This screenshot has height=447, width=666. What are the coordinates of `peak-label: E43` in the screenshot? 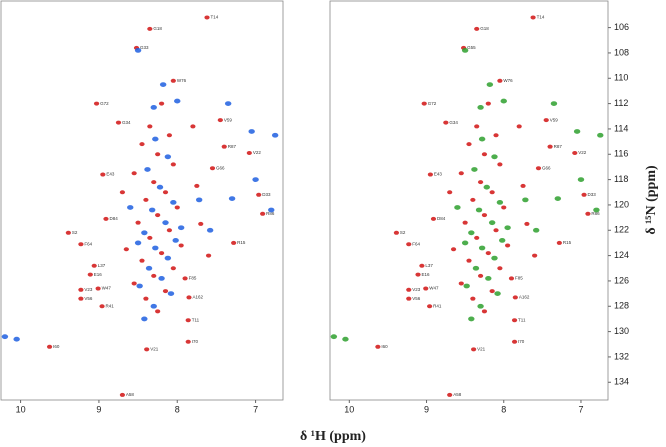 It's located at (438, 174).